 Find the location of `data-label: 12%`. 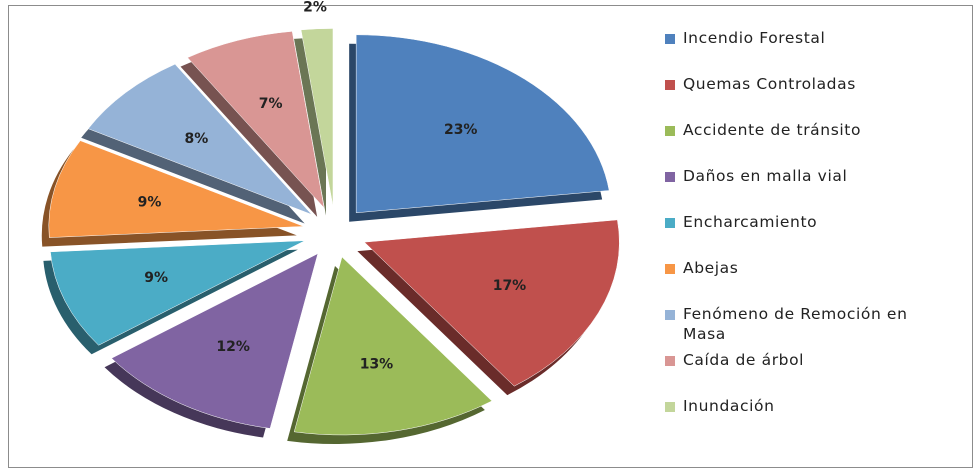

data-label: 12% is located at coordinates (233, 347).